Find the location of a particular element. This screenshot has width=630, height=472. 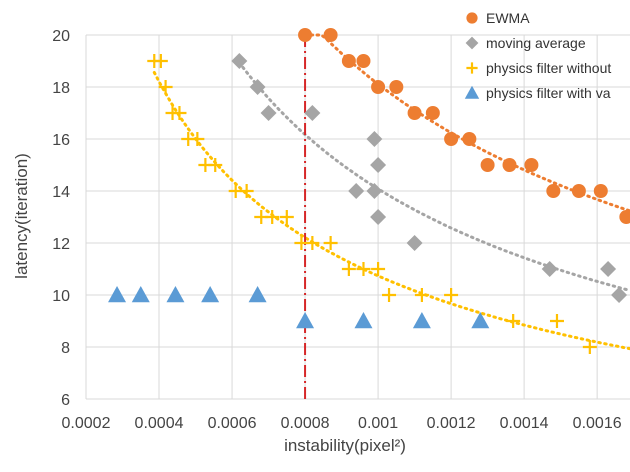

x-tick-label: 0.0014 is located at coordinates (524, 423).